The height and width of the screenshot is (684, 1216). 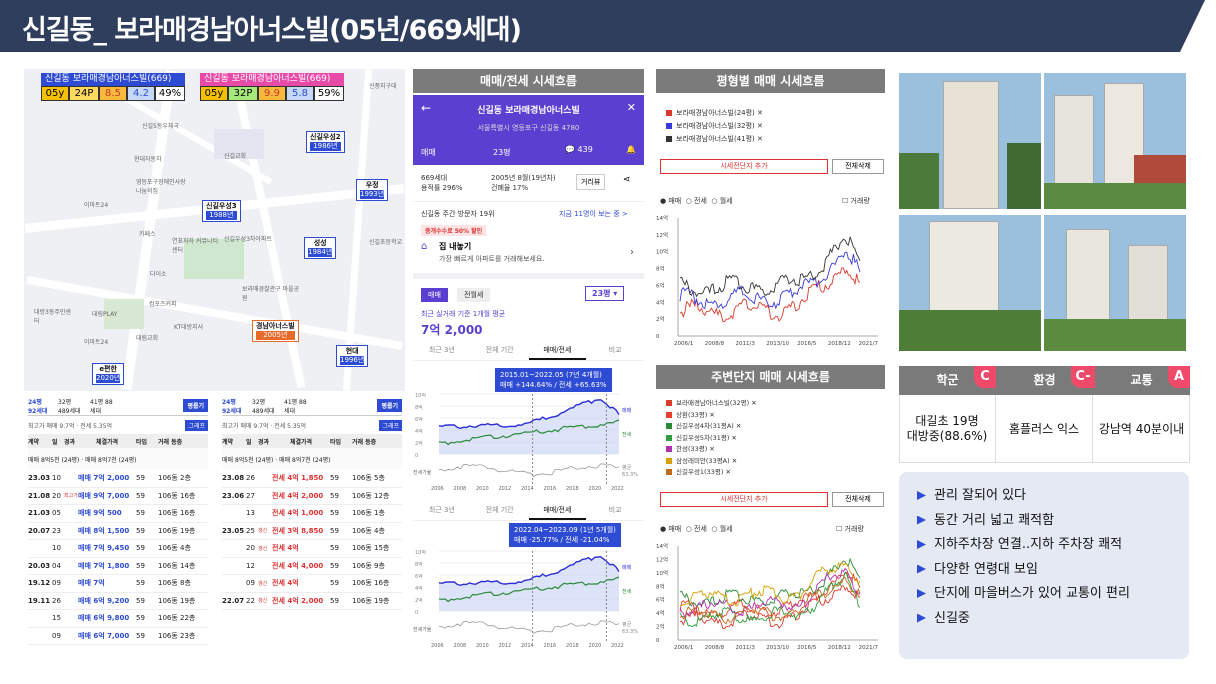 What do you see at coordinates (426, 108) in the screenshot?
I see `back-arrow-icon: ←` at bounding box center [426, 108].